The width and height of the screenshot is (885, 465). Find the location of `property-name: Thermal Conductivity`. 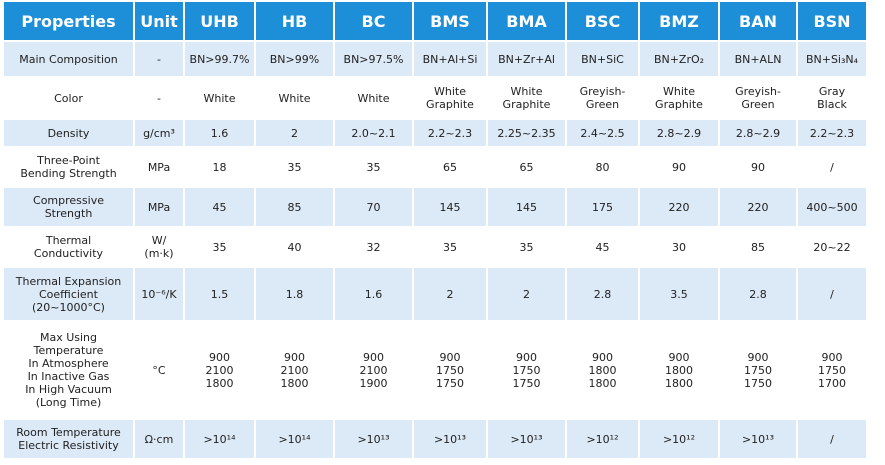

property-name: Thermal Conductivity is located at coordinates (68, 247).